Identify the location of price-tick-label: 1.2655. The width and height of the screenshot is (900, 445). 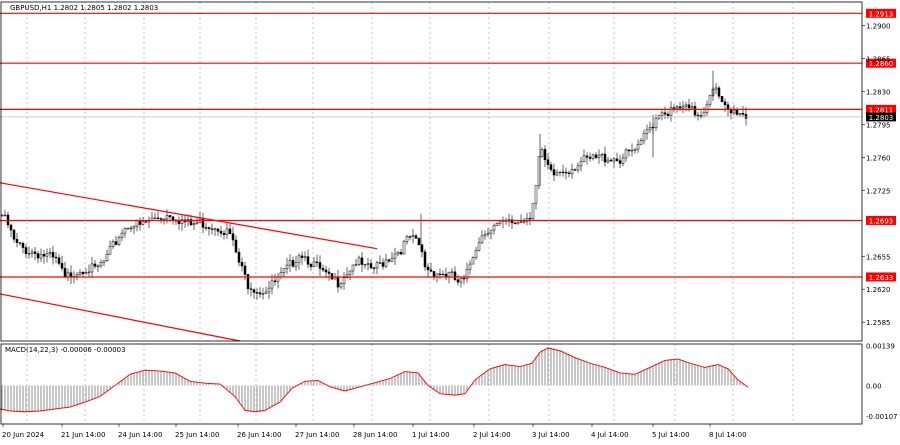
(878, 257).